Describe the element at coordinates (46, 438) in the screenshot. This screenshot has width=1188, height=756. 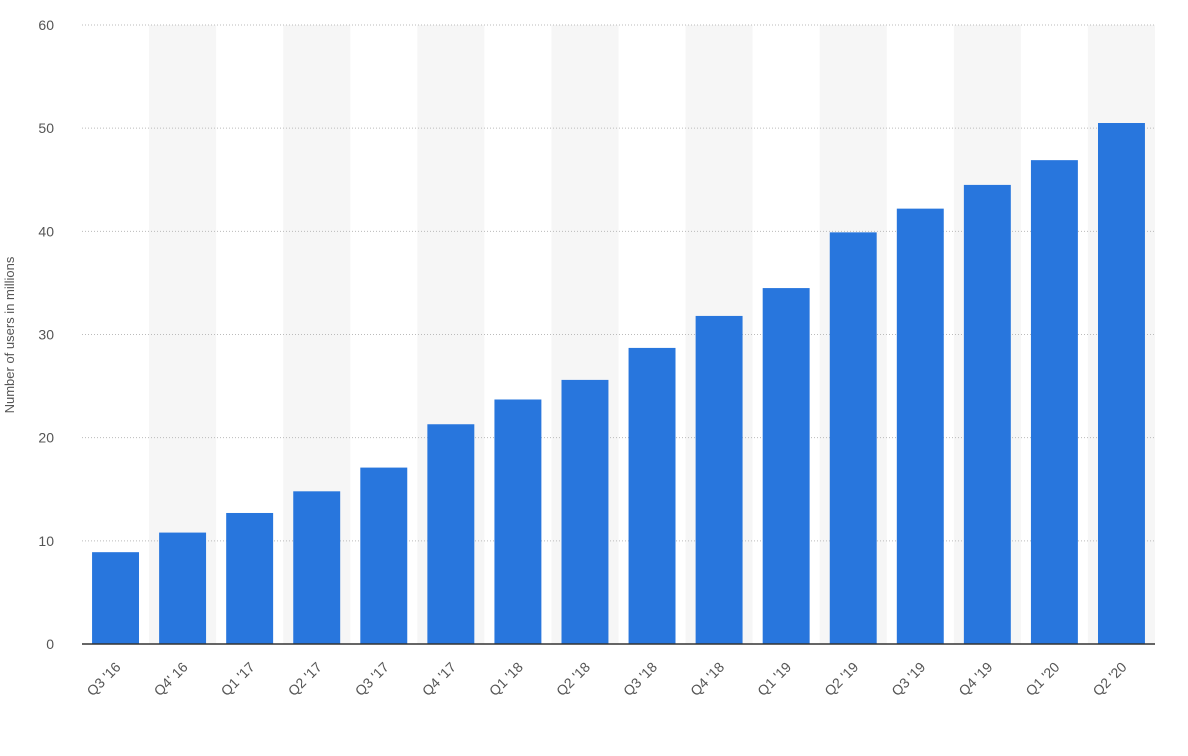
I see `y-tick-label: 20` at that location.